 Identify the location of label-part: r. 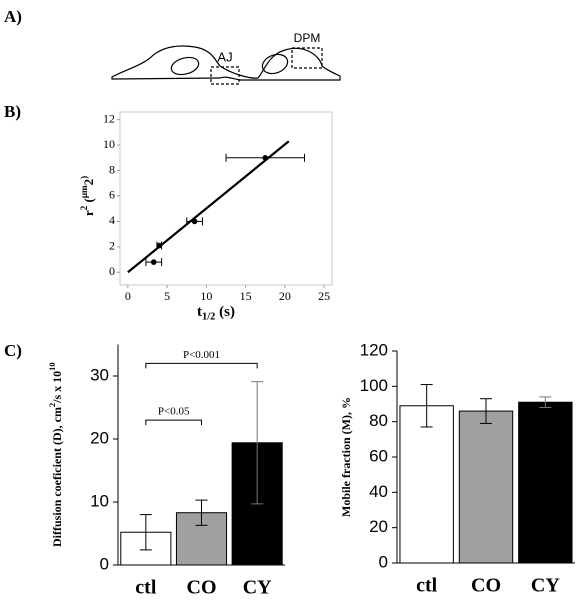
(88, 213).